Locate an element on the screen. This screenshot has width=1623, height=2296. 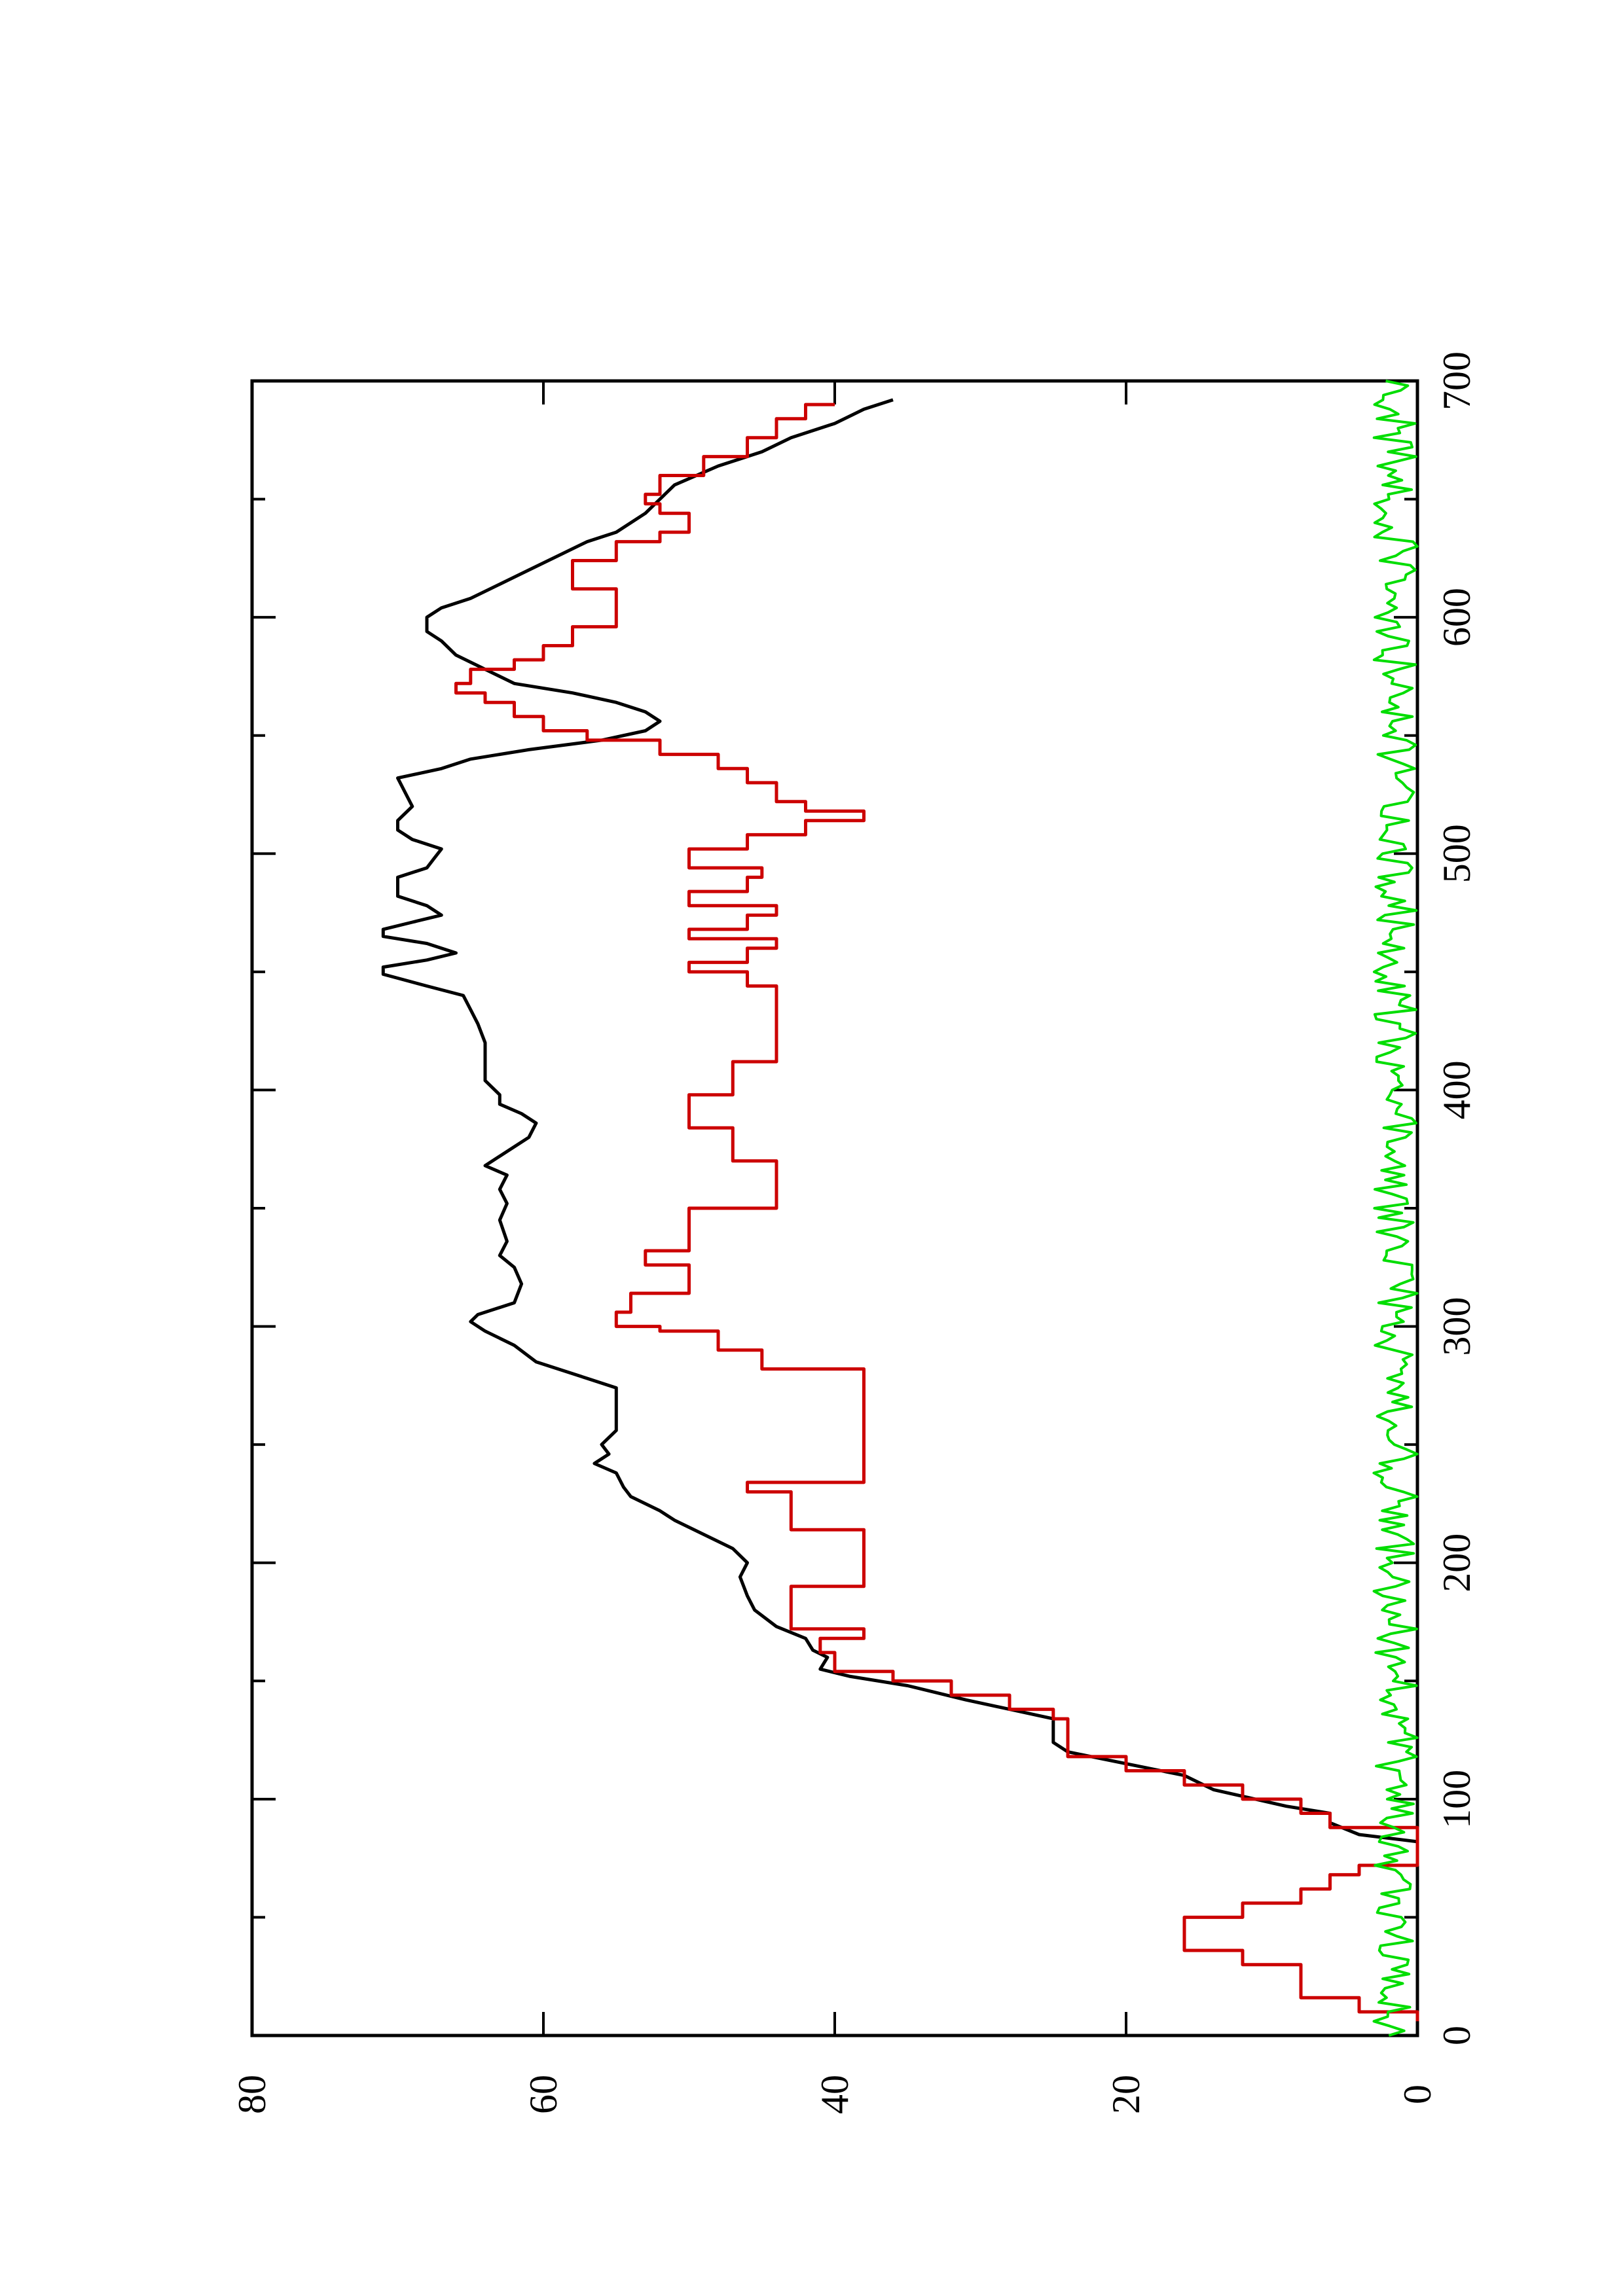
x-tick-label: 100 is located at coordinates (1456, 1799).